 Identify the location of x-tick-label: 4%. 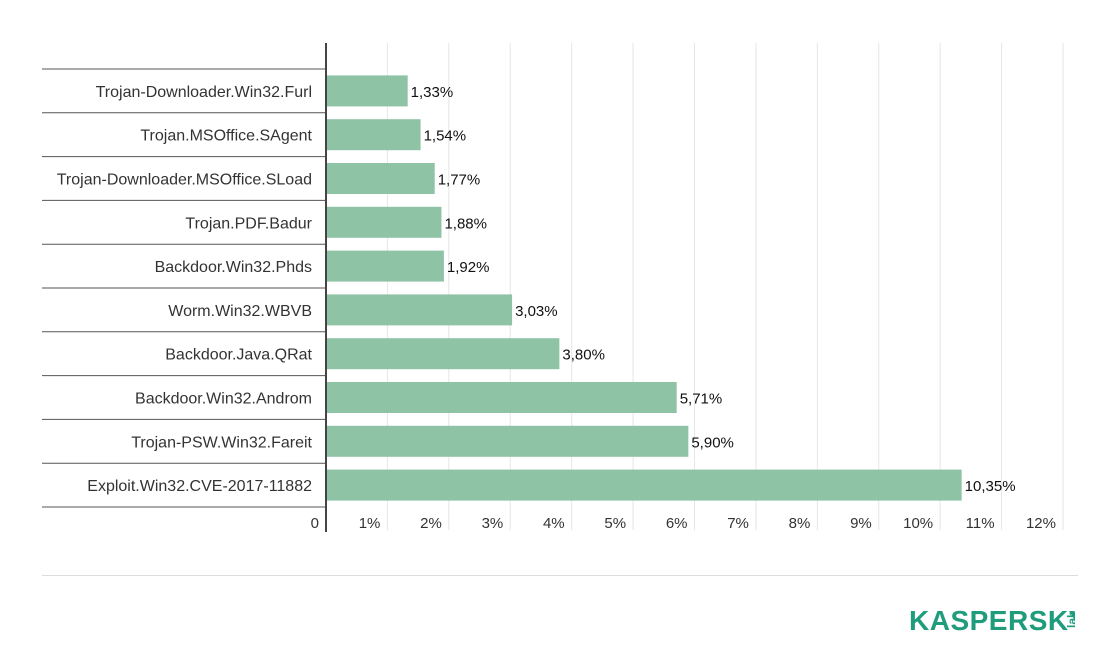
(554, 523).